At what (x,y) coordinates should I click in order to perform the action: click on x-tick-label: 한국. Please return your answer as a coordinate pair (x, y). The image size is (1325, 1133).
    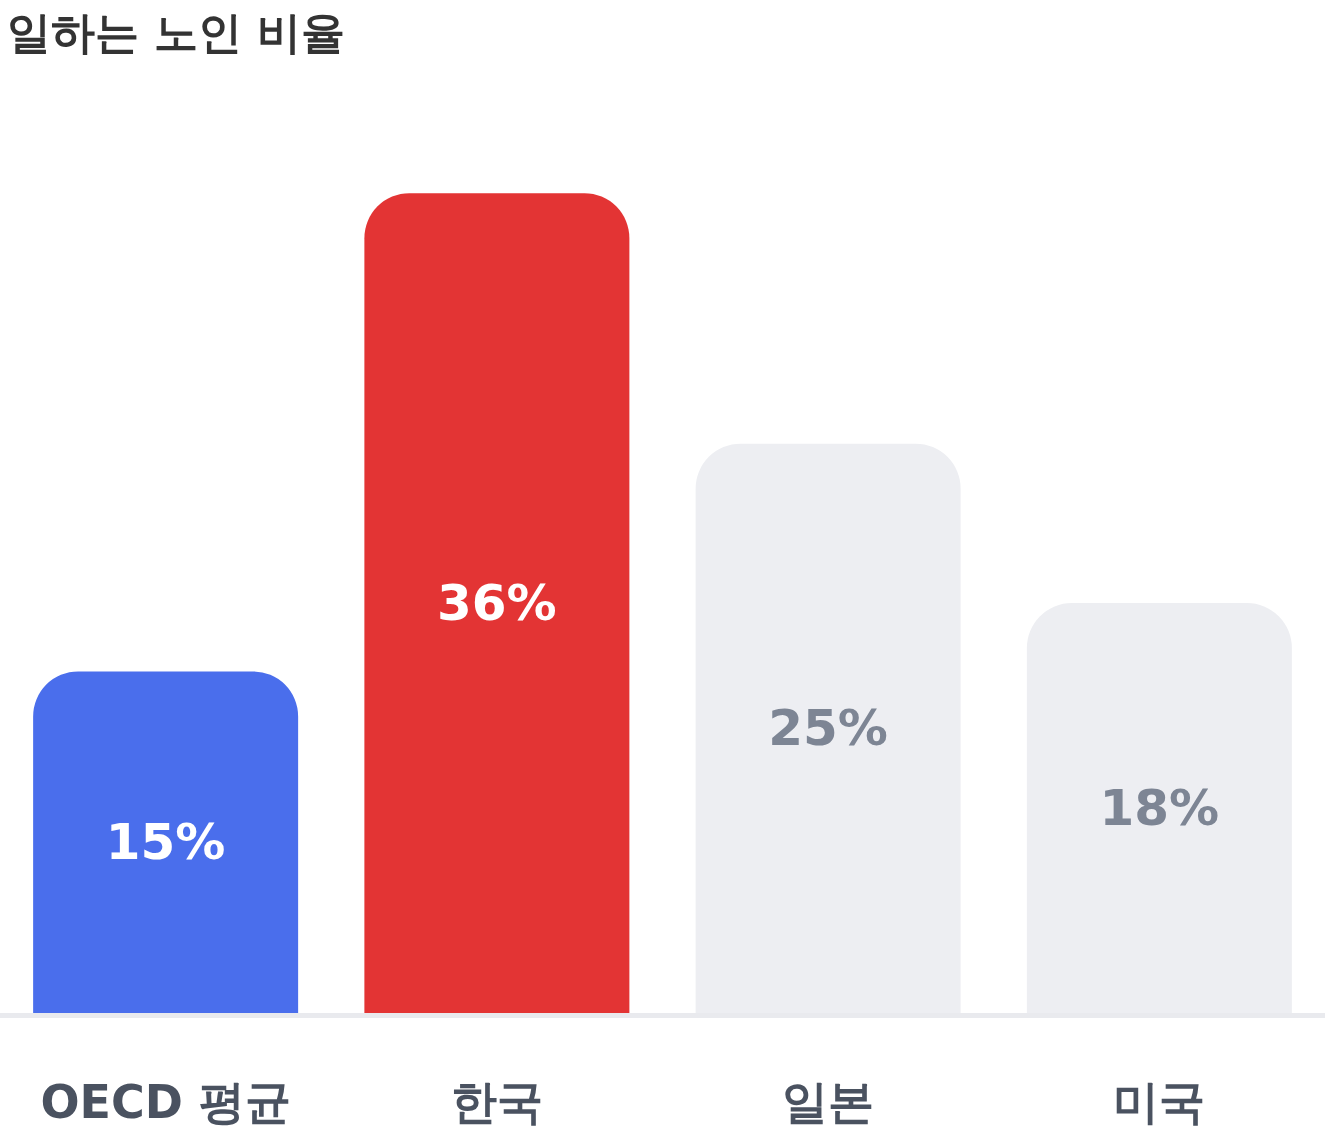
    Looking at the image, I should click on (496, 1102).